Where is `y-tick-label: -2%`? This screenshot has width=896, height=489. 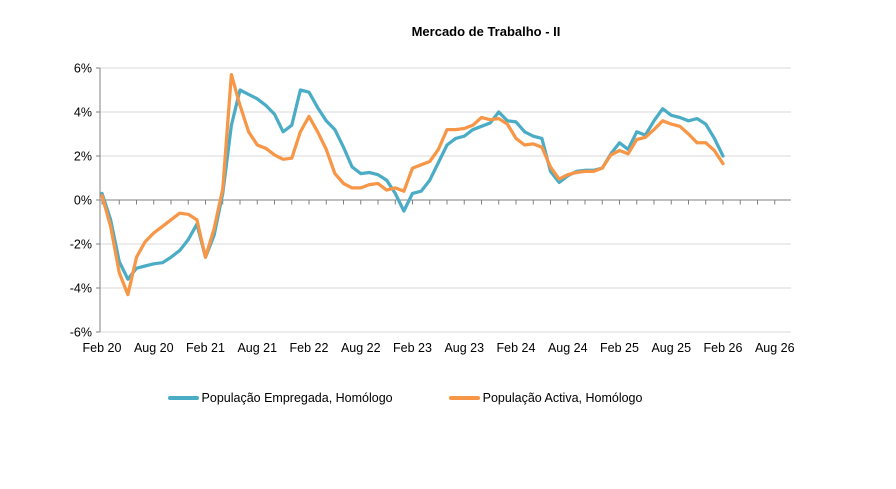 y-tick-label: -2% is located at coordinates (81, 245).